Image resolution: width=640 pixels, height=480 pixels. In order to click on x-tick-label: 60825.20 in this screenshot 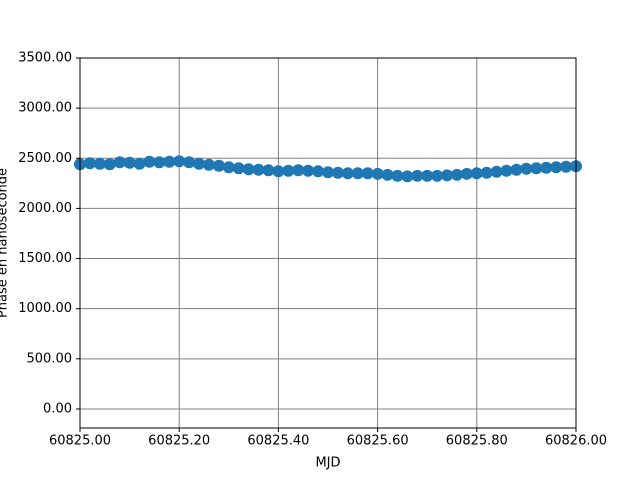, I will do `click(179, 441)`.